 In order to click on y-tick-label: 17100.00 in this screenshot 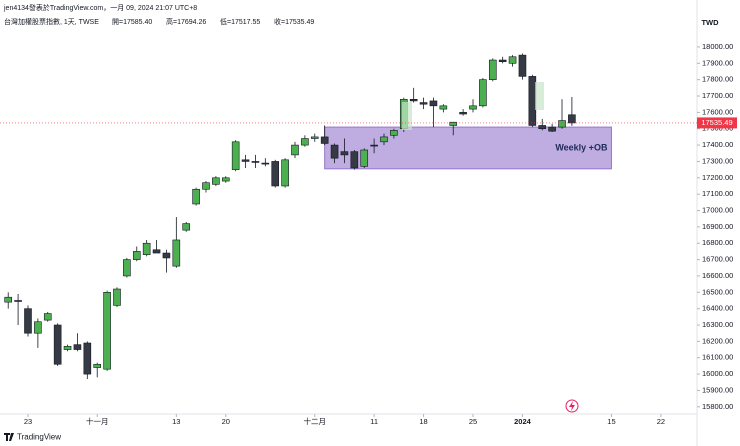, I will do `click(717, 193)`.